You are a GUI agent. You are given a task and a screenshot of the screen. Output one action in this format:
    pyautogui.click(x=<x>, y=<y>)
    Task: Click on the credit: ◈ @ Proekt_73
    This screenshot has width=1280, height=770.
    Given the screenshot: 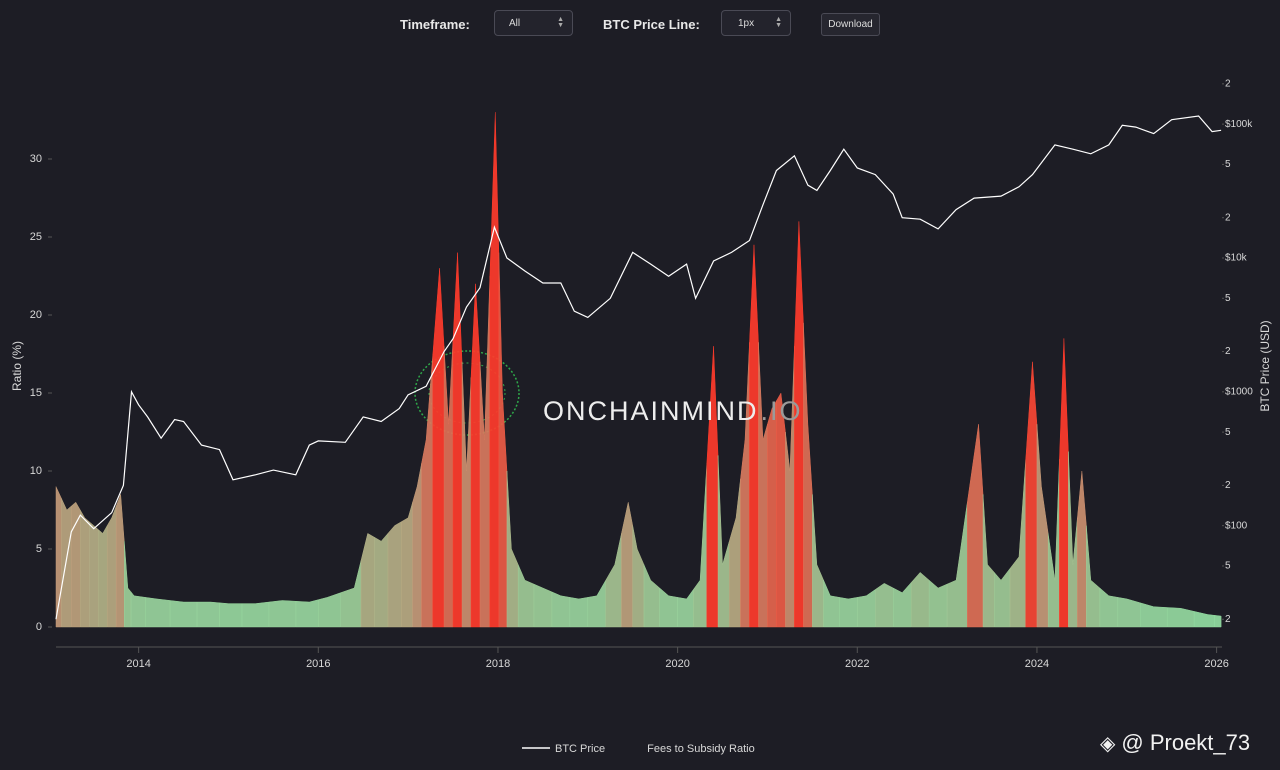 What is the action you would take?
    pyautogui.click(x=1175, y=743)
    